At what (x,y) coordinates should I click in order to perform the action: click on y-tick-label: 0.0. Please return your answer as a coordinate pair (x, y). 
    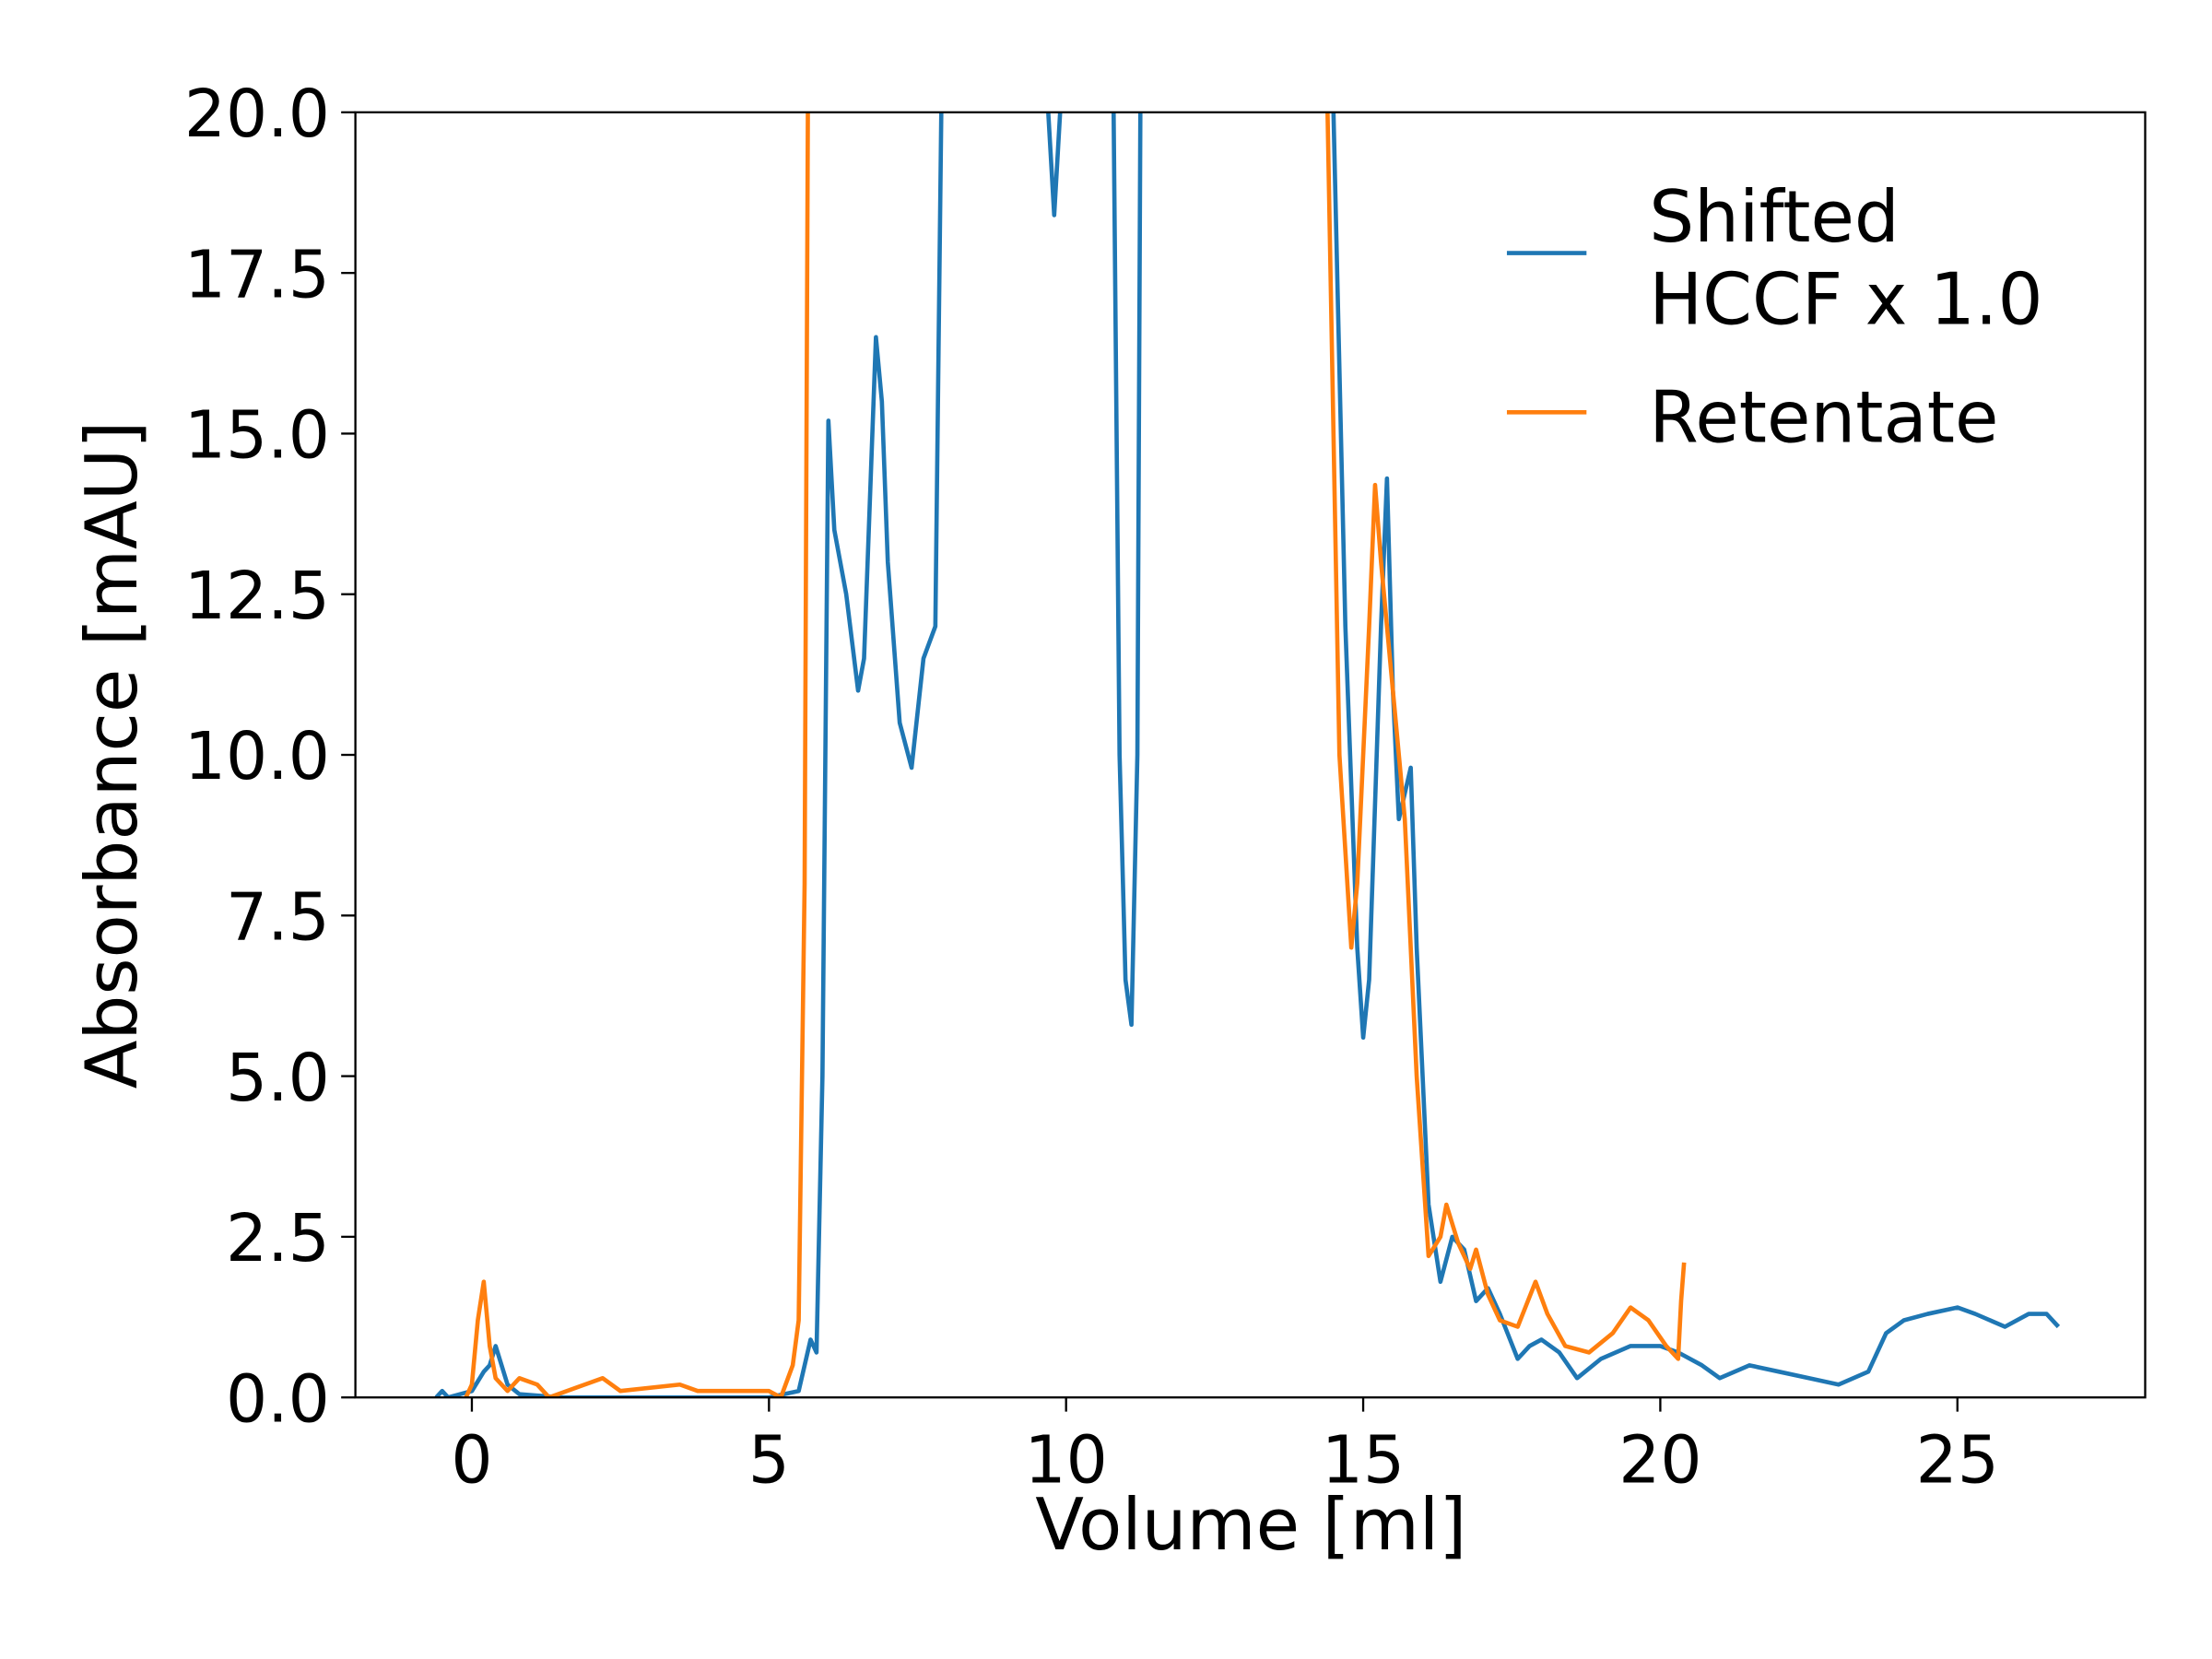
    Looking at the image, I should click on (278, 1398).